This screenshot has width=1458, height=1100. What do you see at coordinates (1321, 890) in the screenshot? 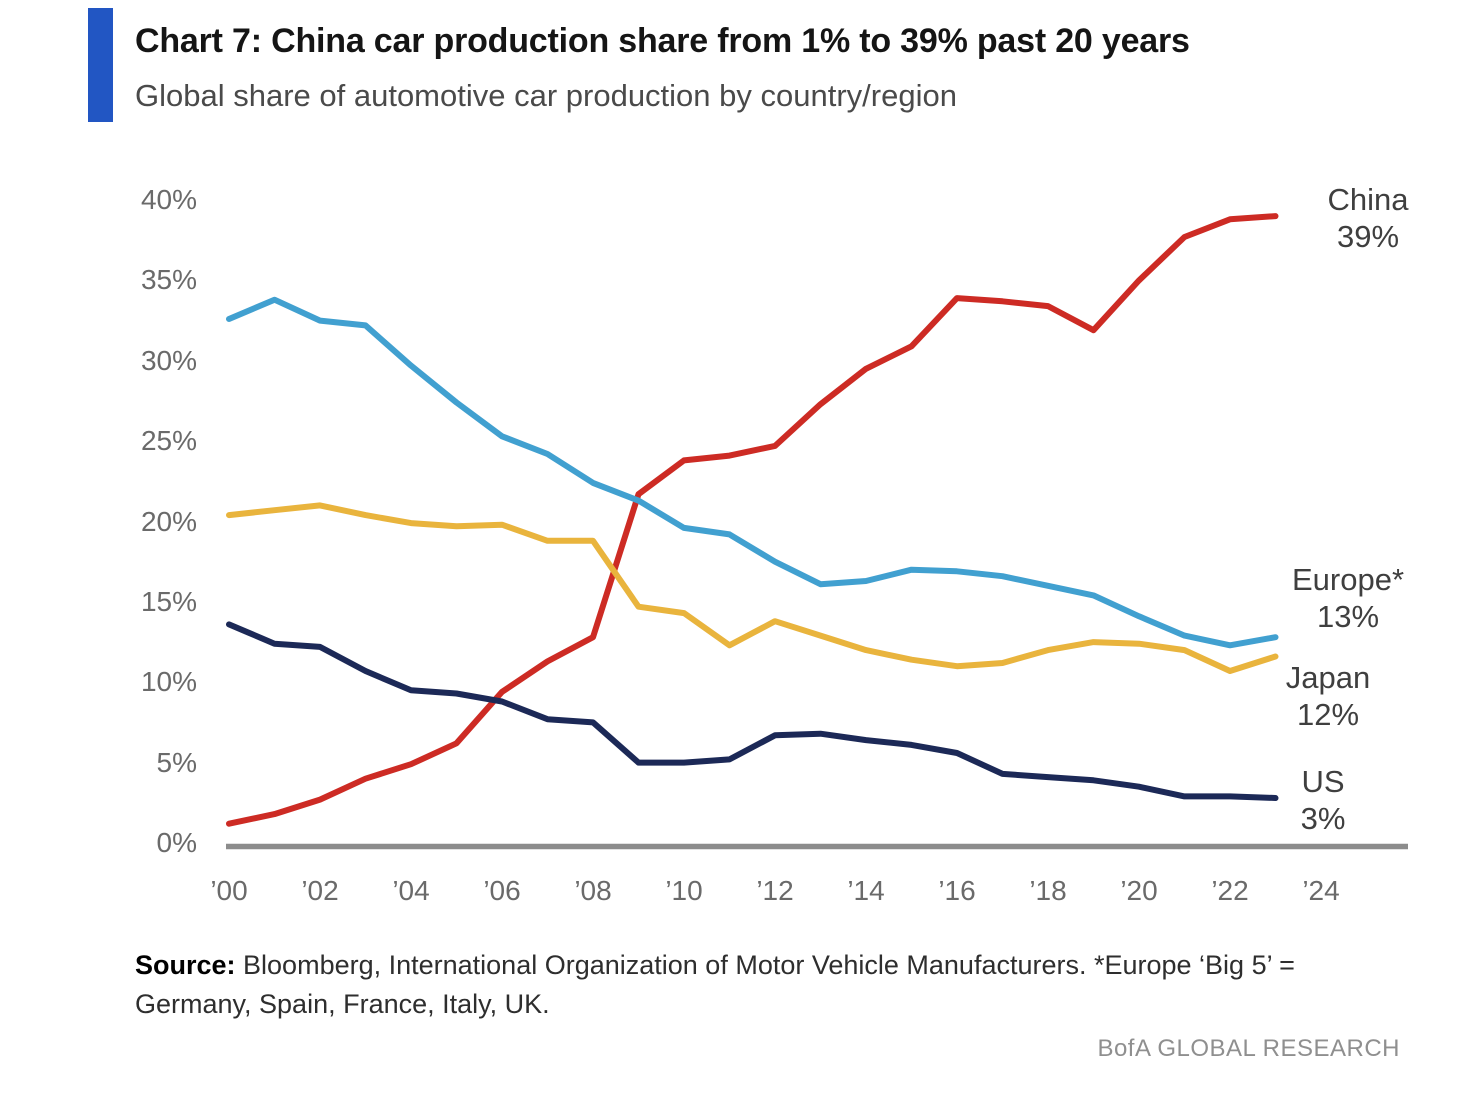
I see `x-tick-label: ’24` at bounding box center [1321, 890].